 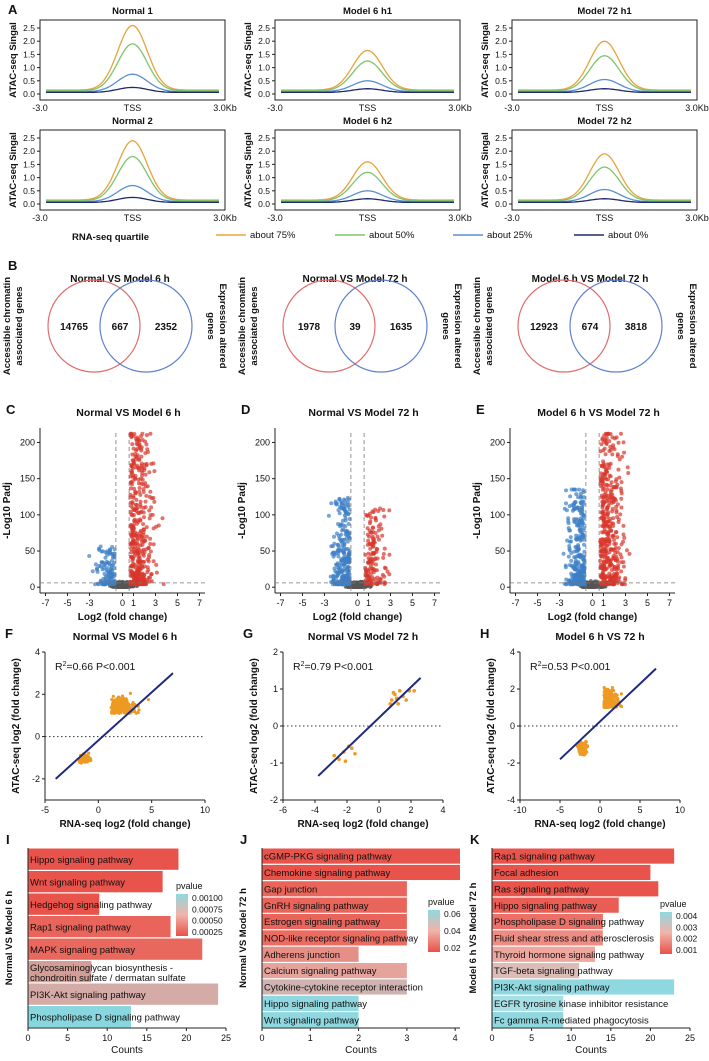 I want to click on y-tick-label: 2.5, so click(x=29, y=138).